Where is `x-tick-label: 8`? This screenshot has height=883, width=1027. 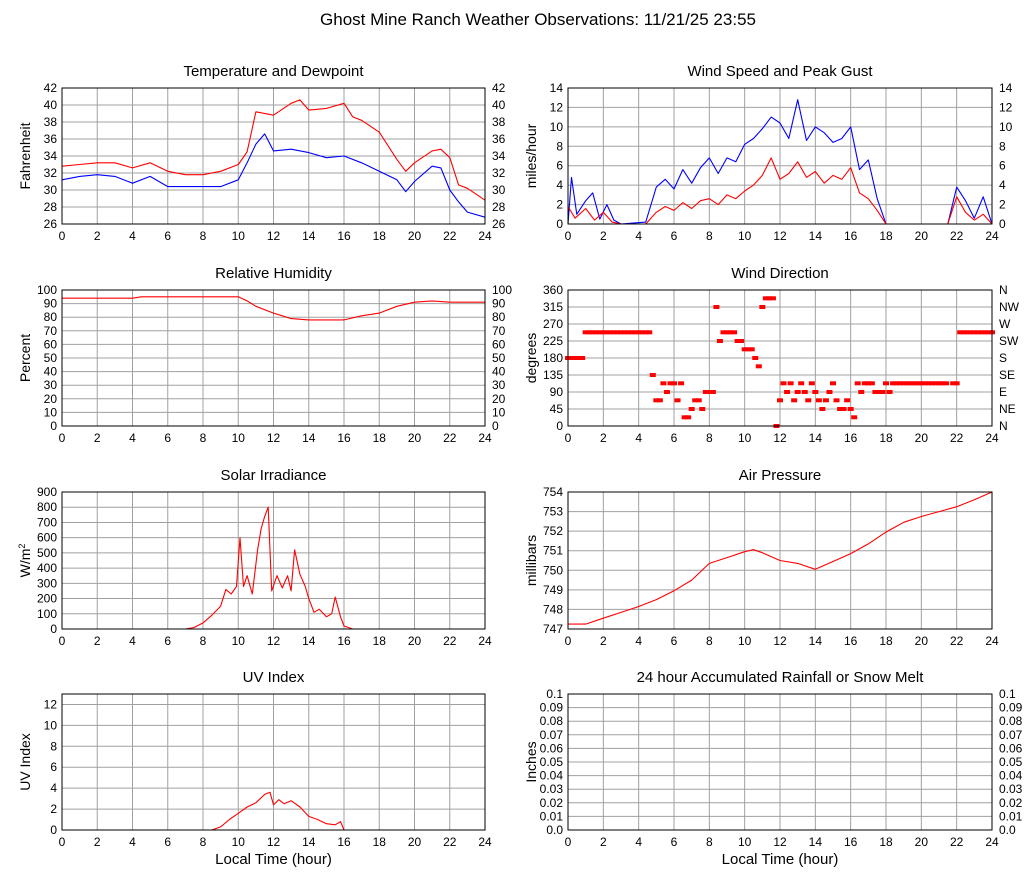 x-tick-label: 8 is located at coordinates (709, 236).